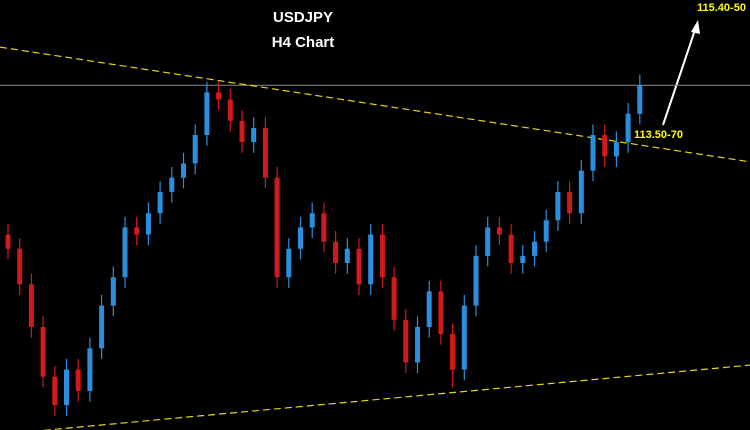 Image resolution: width=750 pixels, height=430 pixels. What do you see at coordinates (680, 74) in the screenshot?
I see `target-arrow` at bounding box center [680, 74].